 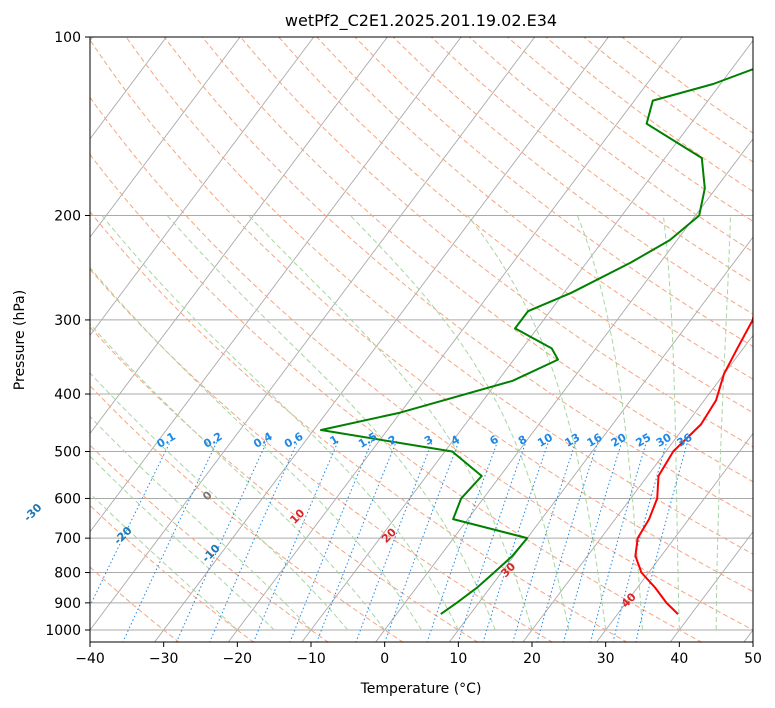 I want to click on mixing-ratio-label: 0.1, so click(x=166, y=440).